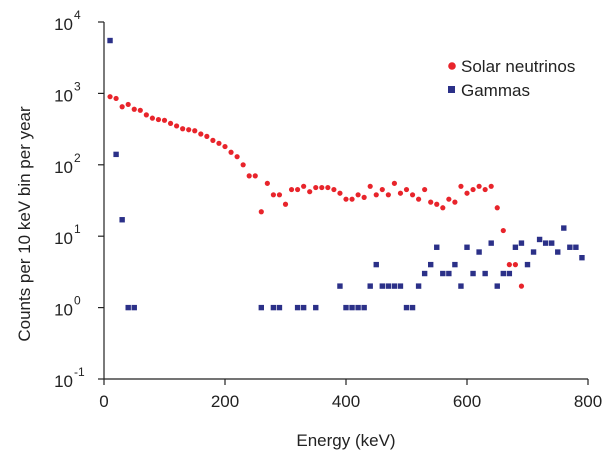 This screenshot has height=454, width=611. What do you see at coordinates (24, 224) in the screenshot?
I see `y-axis-label: Counts per 10 keV bin per year` at bounding box center [24, 224].